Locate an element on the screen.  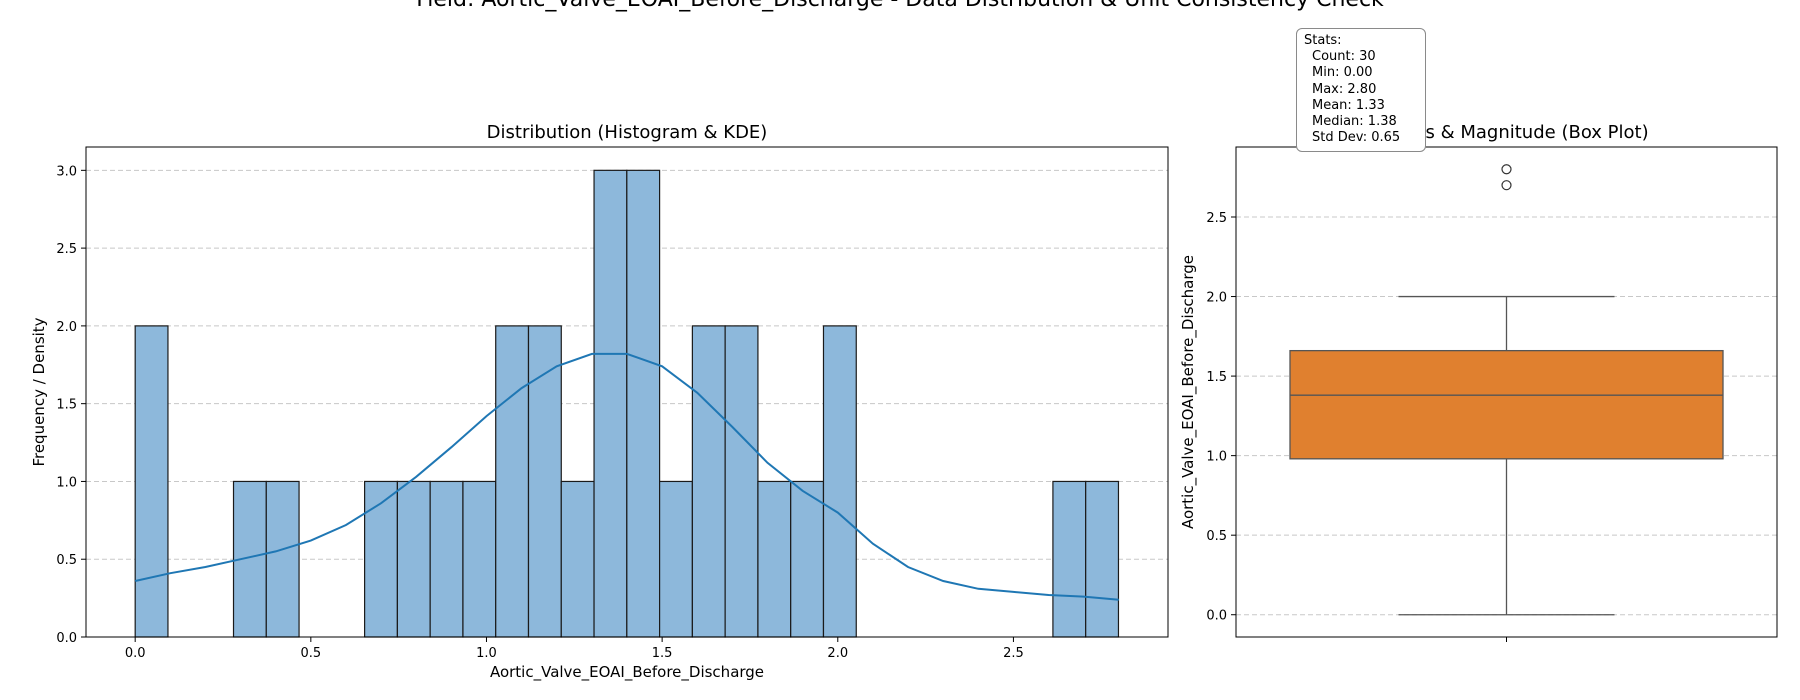
box-ytick-label: 1.5 is located at coordinates (1216, 377).